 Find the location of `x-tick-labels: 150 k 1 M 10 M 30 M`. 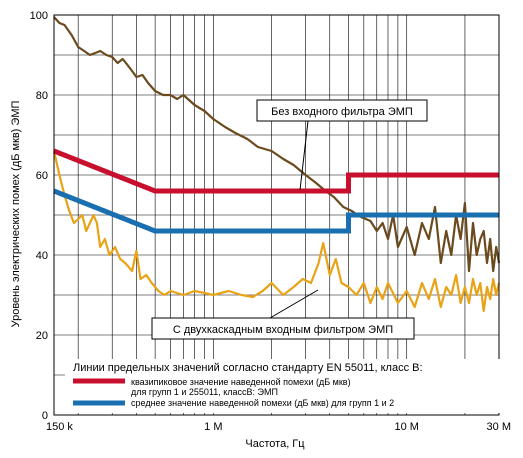

x-tick-labels: 150 k 1 M 10 M 30 M is located at coordinates (278, 427).